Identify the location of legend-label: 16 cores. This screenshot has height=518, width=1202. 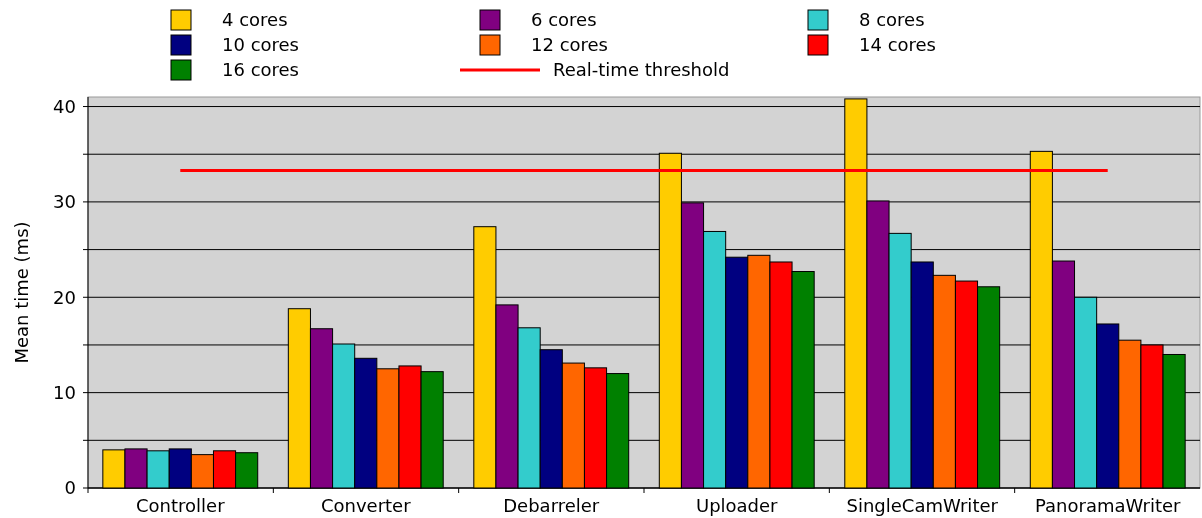
(260, 70).